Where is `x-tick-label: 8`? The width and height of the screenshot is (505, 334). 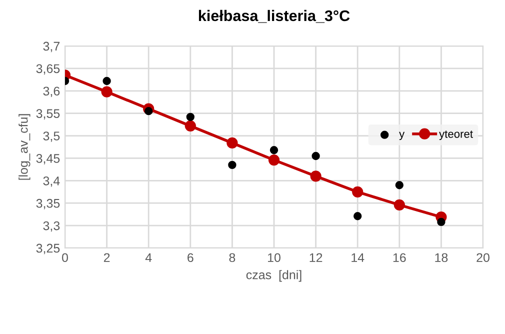
x-tick-label: 8 is located at coordinates (232, 257).